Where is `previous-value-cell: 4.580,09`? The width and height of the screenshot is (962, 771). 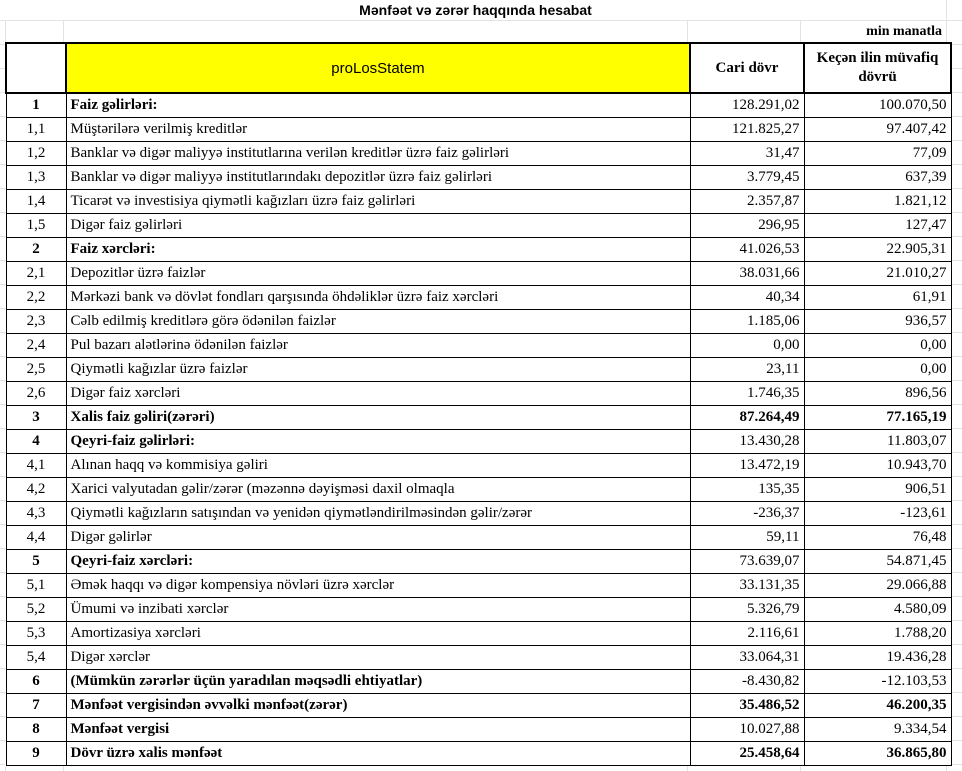 previous-value-cell: 4.580,09 is located at coordinates (877, 609).